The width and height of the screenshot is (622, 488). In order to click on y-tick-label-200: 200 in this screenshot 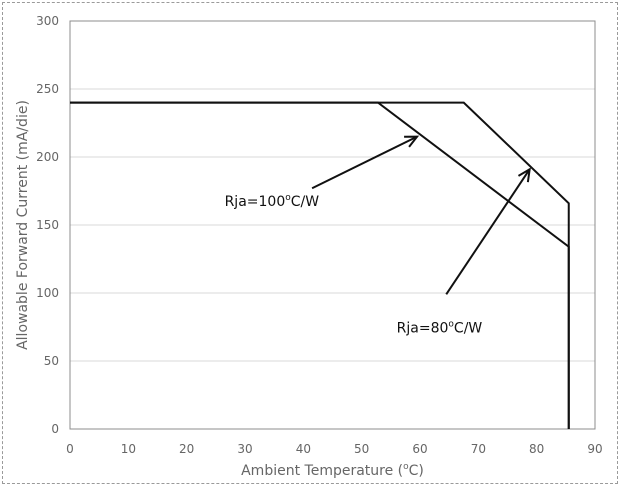, I will do `click(47, 157)`.